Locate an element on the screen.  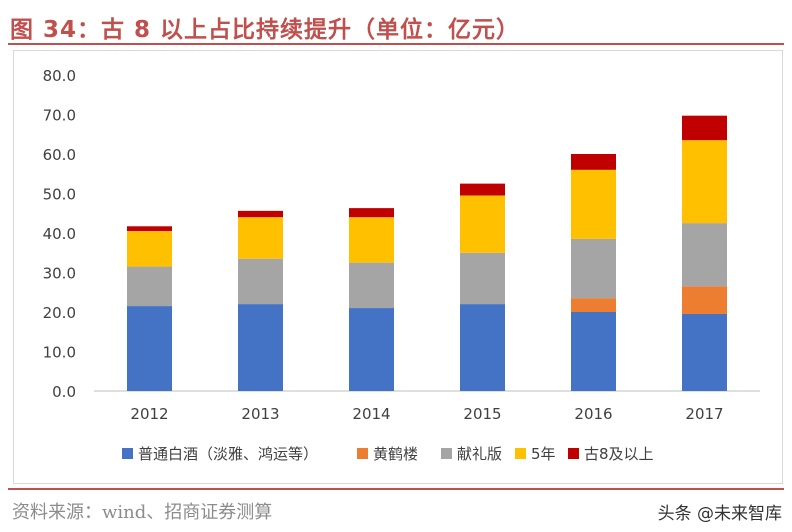
y-tick-label: 60.0 is located at coordinates (59, 155).